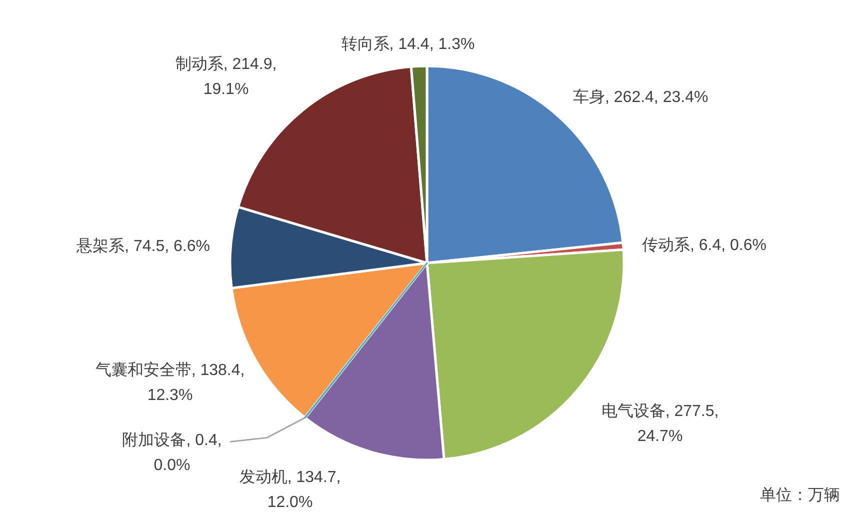 Image resolution: width=855 pixels, height=513 pixels. What do you see at coordinates (660, 424) in the screenshot?
I see `slice-label: 电气设备, 277.5, 24.7%` at bounding box center [660, 424].